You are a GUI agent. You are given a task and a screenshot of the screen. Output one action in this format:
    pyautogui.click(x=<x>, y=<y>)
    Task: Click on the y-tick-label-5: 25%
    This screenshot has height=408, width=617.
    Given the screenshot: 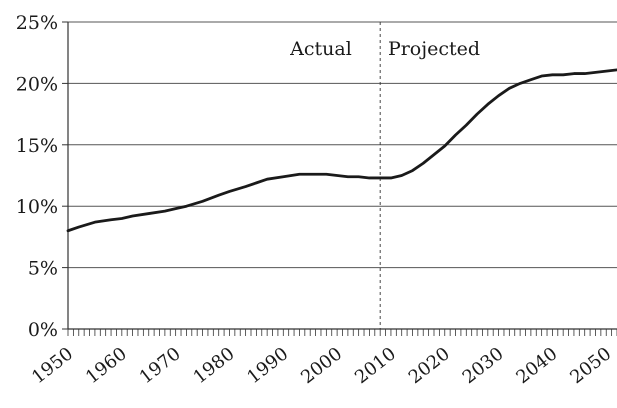 What is the action you would take?
    pyautogui.click(x=37, y=23)
    